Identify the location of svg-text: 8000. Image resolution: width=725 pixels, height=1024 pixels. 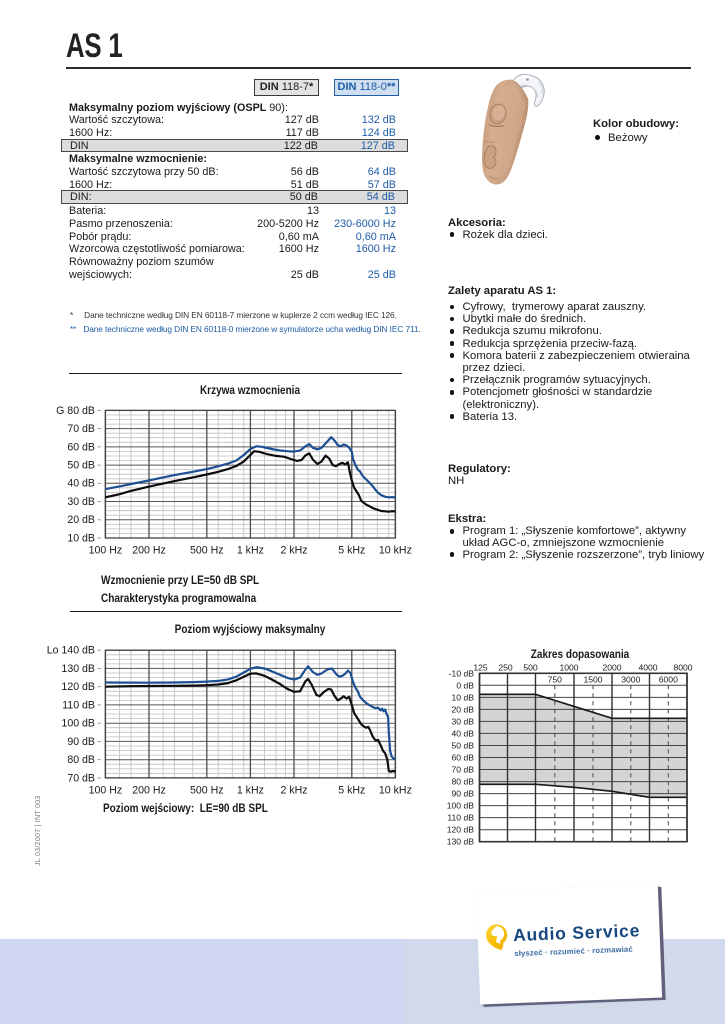
(682, 668).